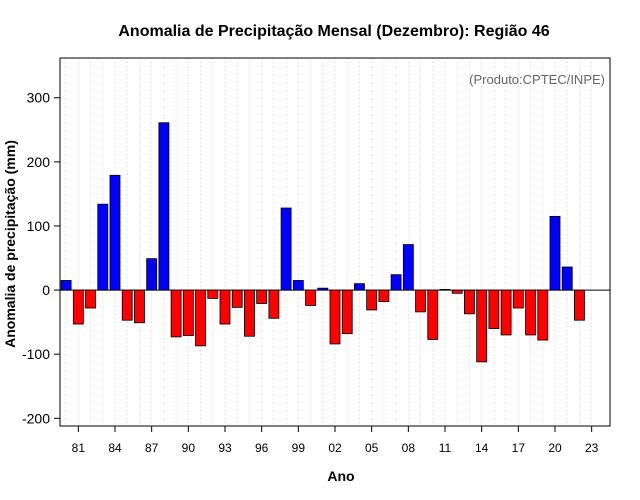 The width and height of the screenshot is (640, 500). Describe the element at coordinates (152, 448) in the screenshot. I see `x-tick-label: 87` at that location.